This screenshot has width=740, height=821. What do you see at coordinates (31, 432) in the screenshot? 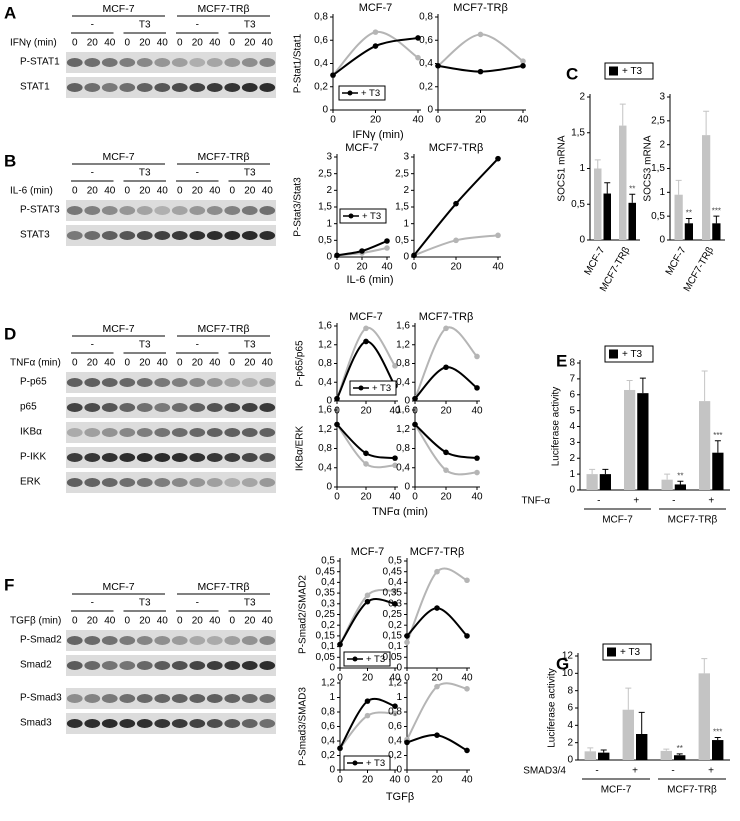
I see `row-label: IKBα` at bounding box center [31, 432].